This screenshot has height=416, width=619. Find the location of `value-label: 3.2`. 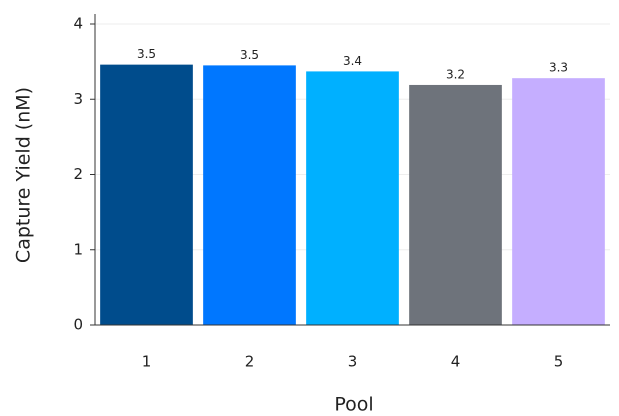

value-label: 3.2 is located at coordinates (455, 74).